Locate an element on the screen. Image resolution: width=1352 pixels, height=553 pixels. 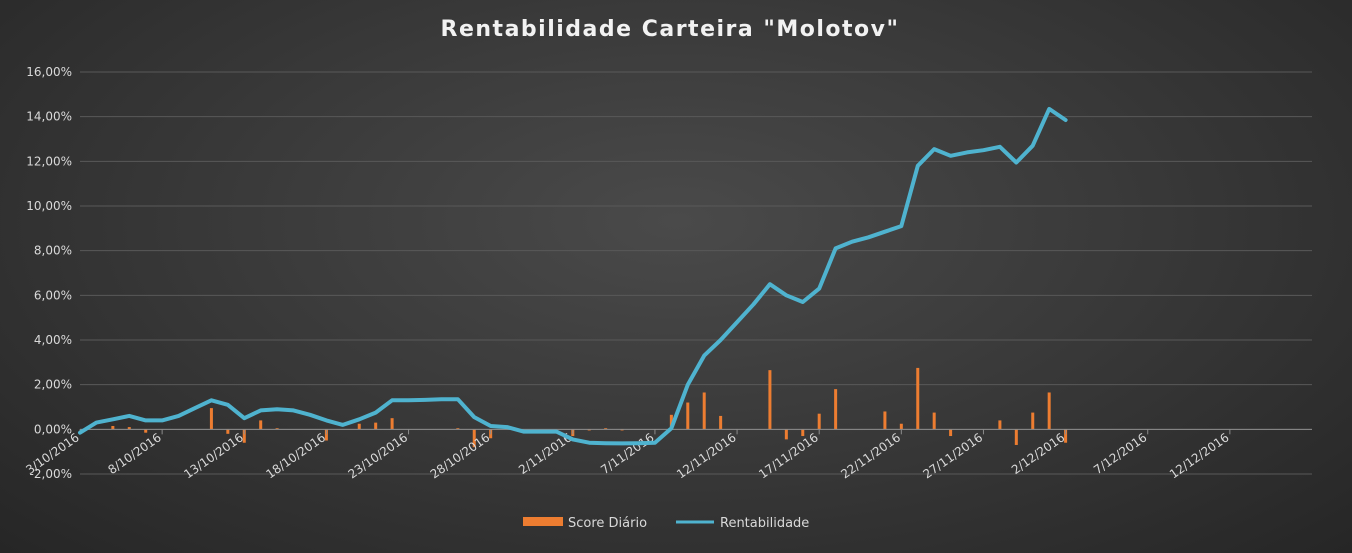
legend-label-rentabilidade: Rentabilidade is located at coordinates (764, 523).